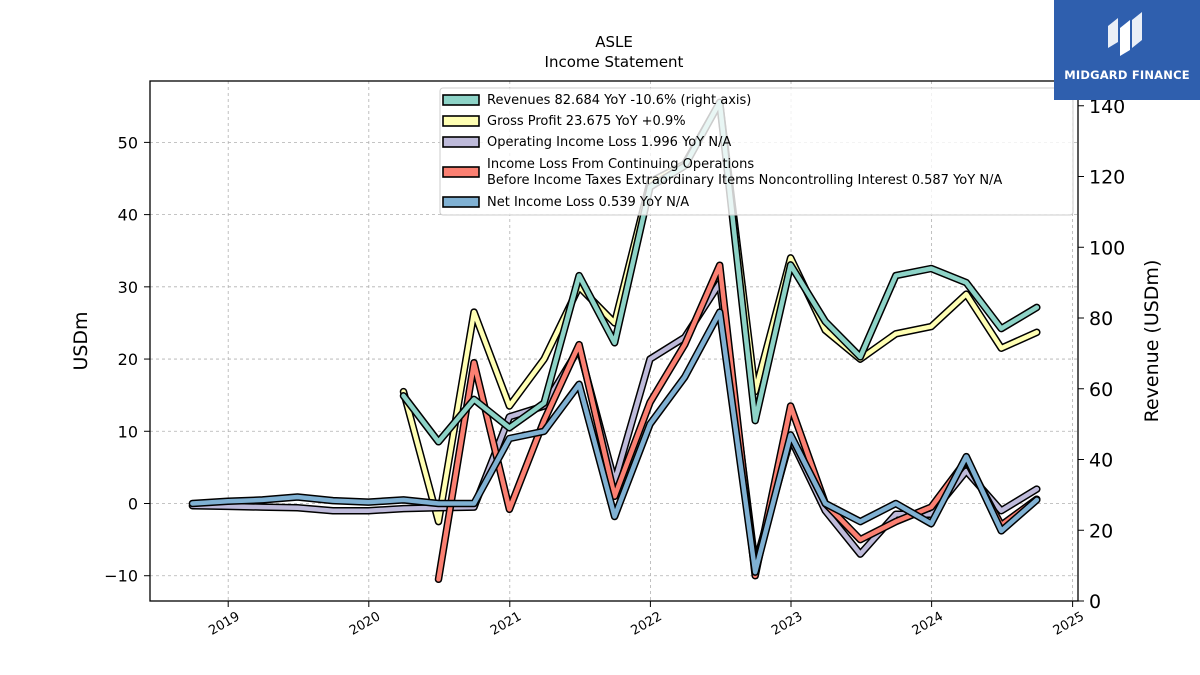  I want to click on x-tick-label: 2021, so click(506, 624).